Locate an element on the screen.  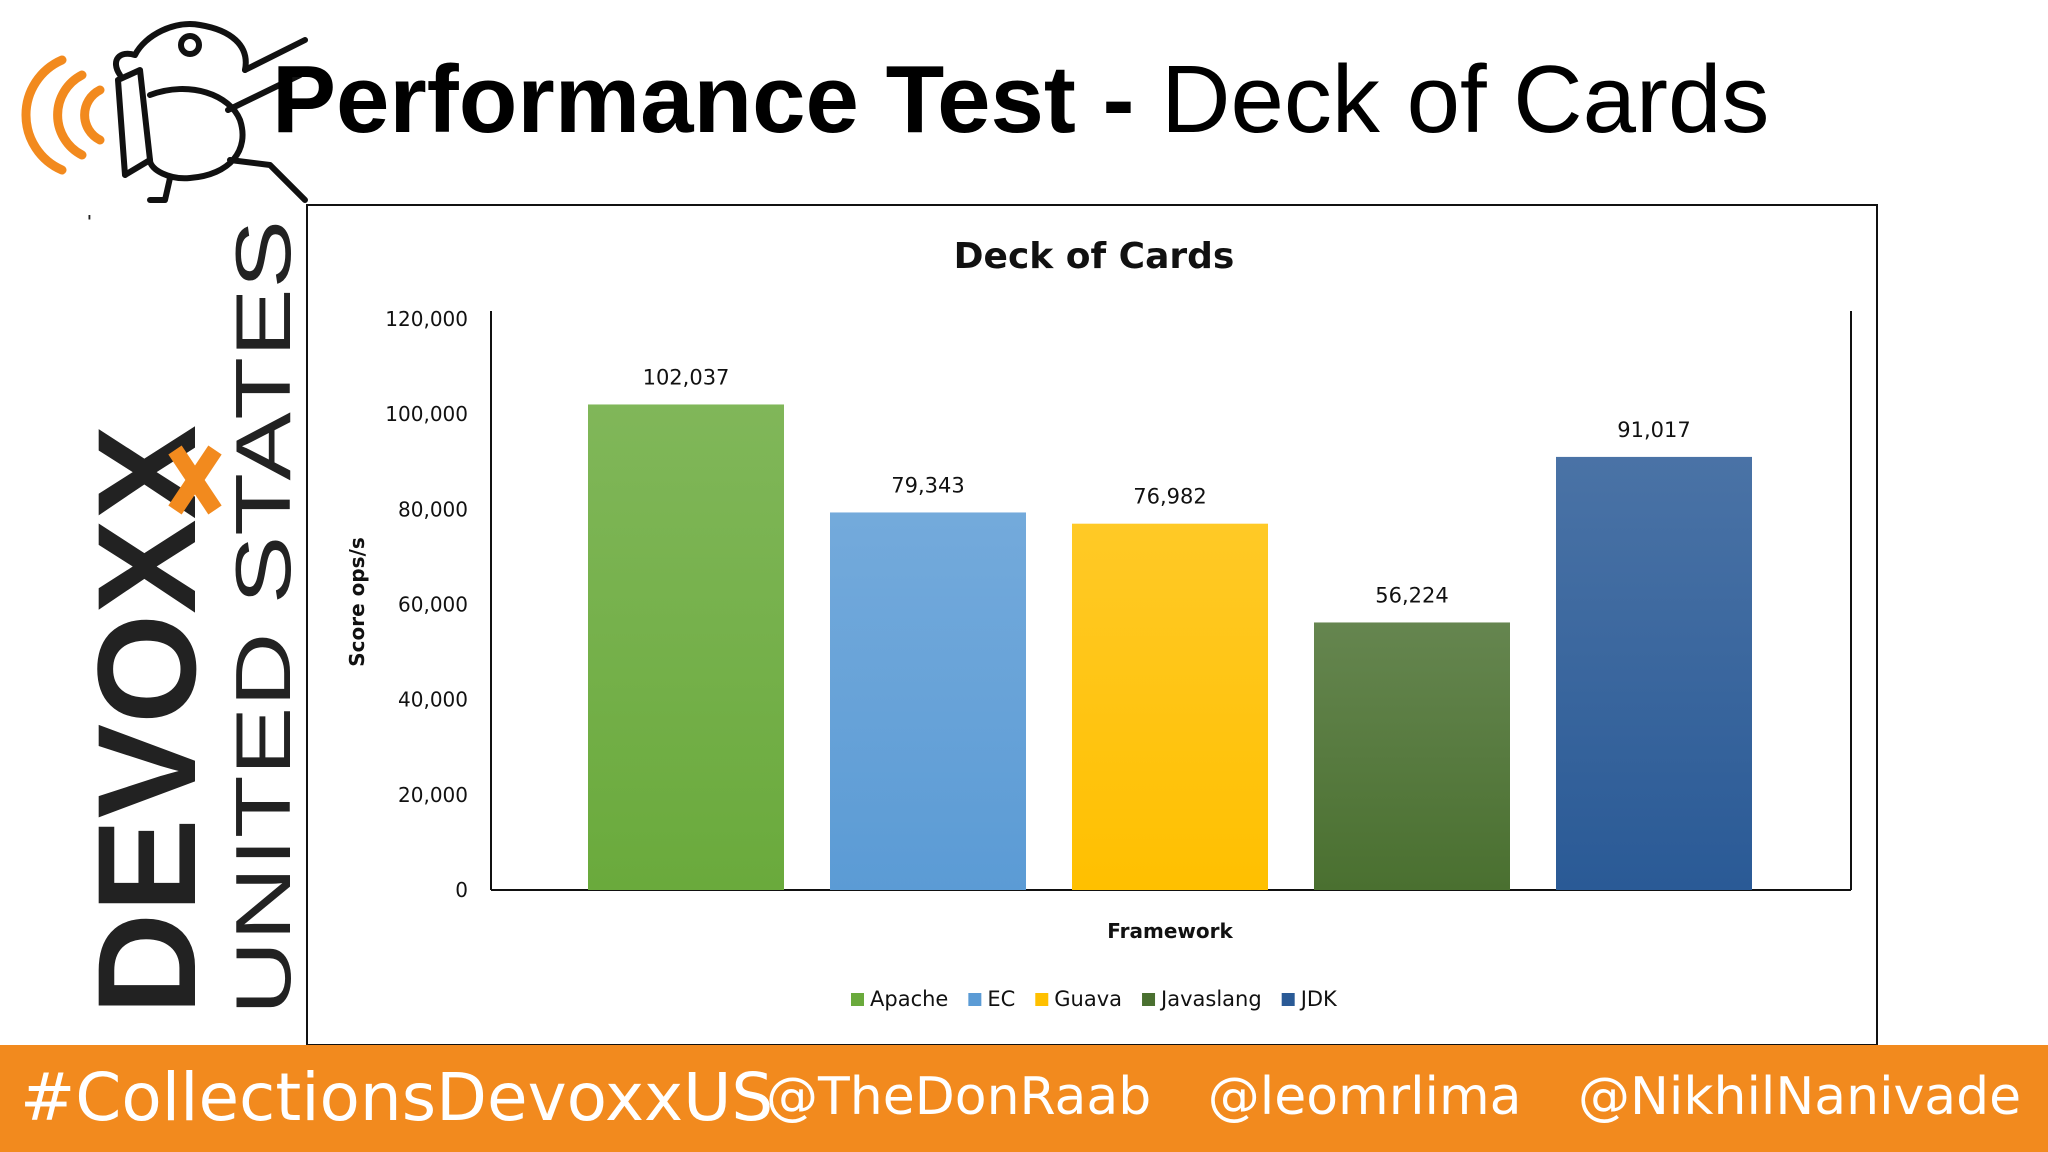
footer-handles: @TheDonRaab @leomrlima @NikhilNanivade is located at coordinates (1407, 1097).